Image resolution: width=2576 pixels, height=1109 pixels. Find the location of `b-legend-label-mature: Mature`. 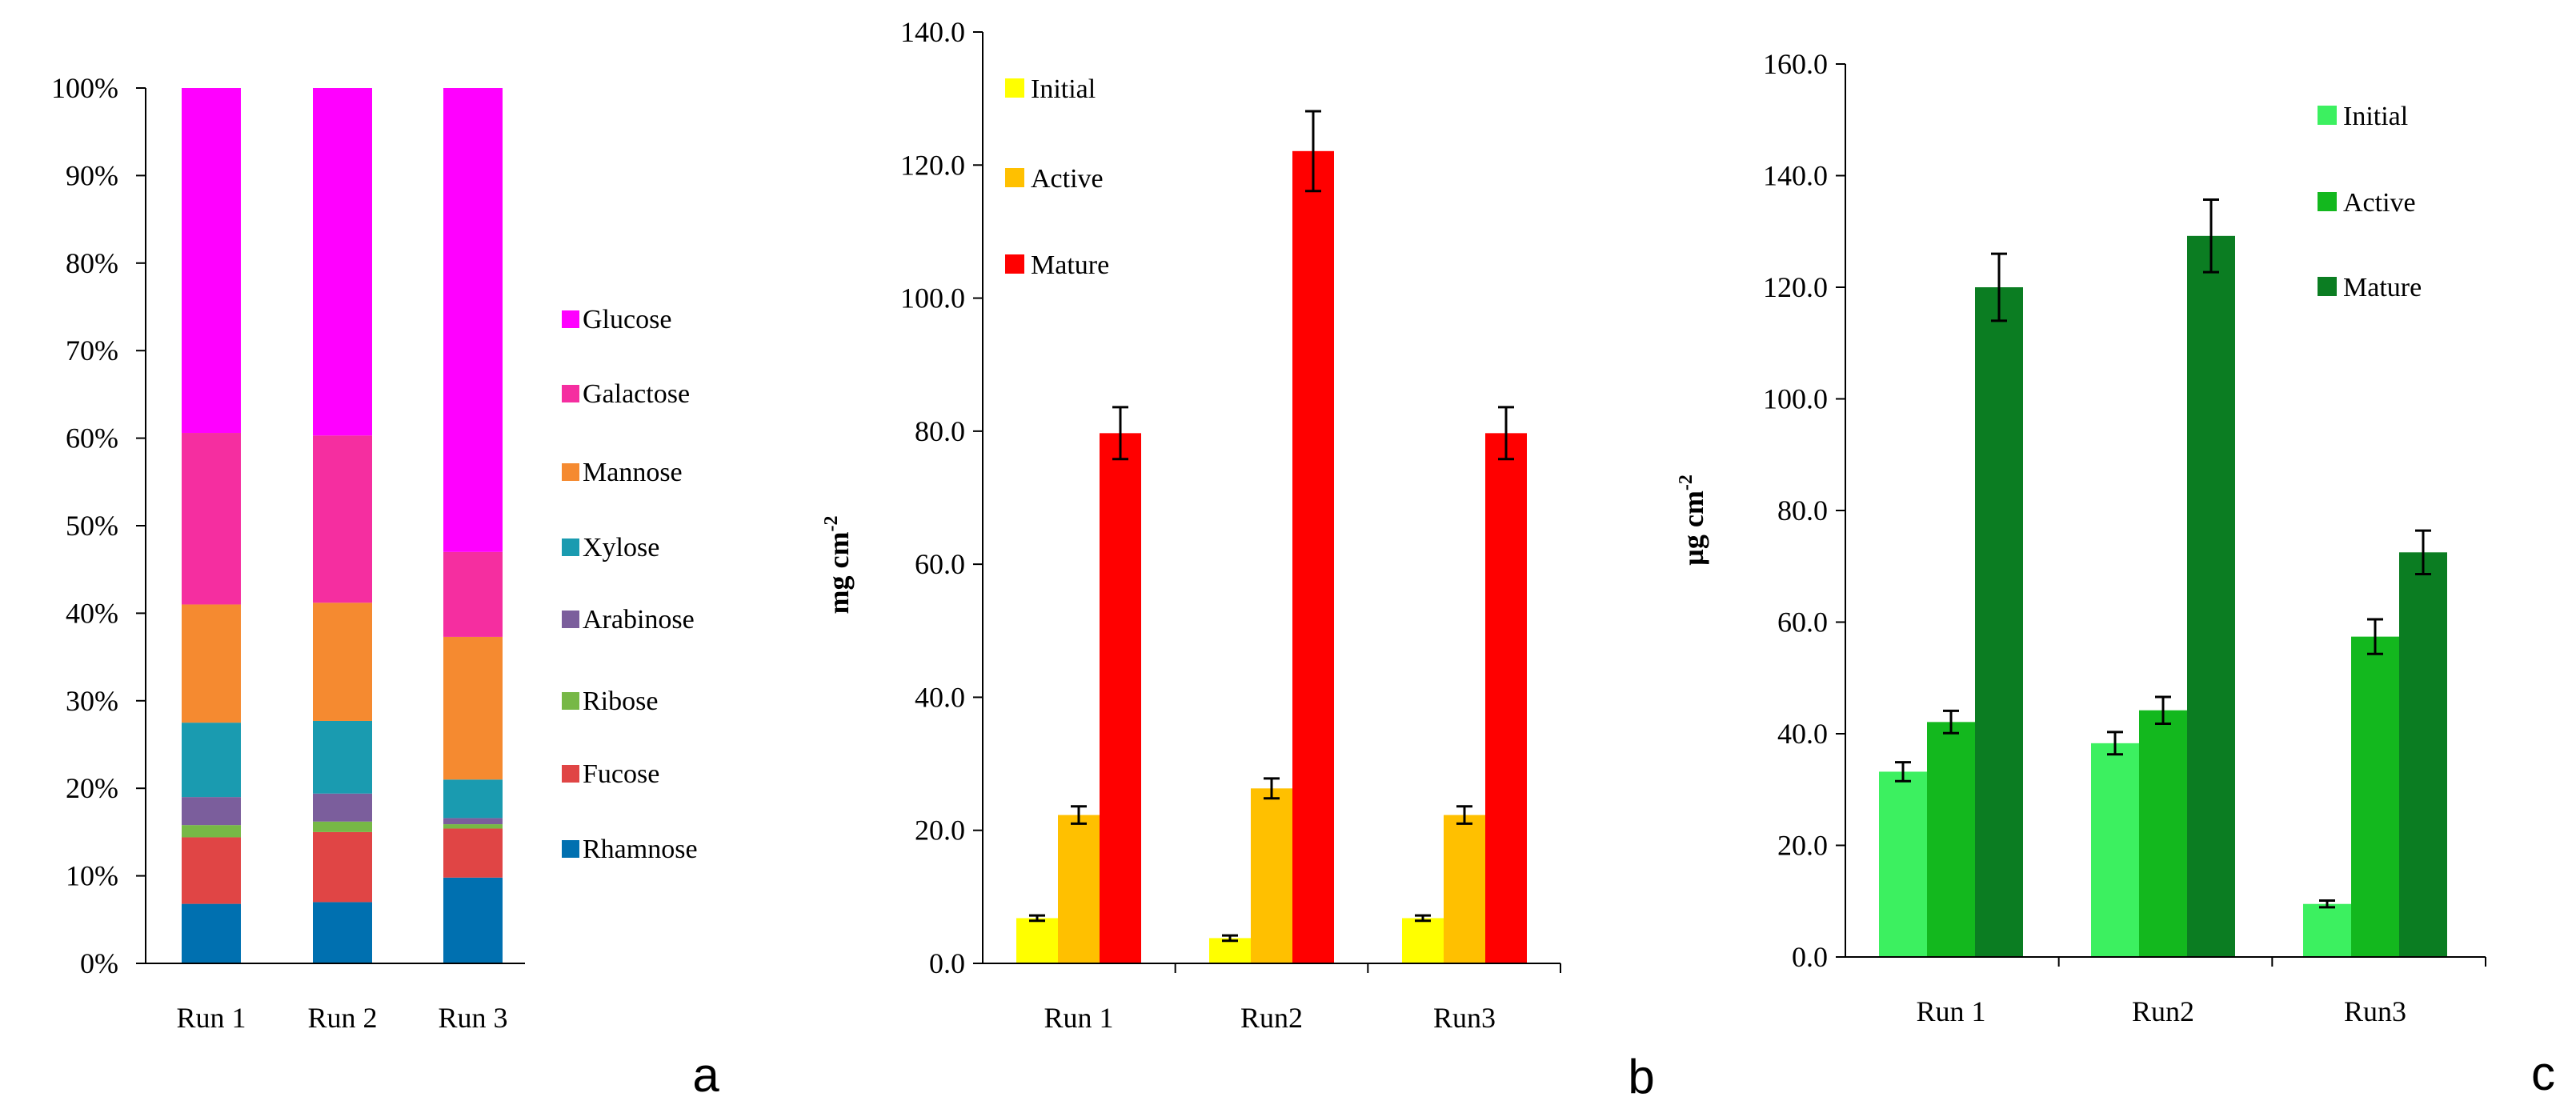

b-legend-label-mature: Mature is located at coordinates (1070, 265).